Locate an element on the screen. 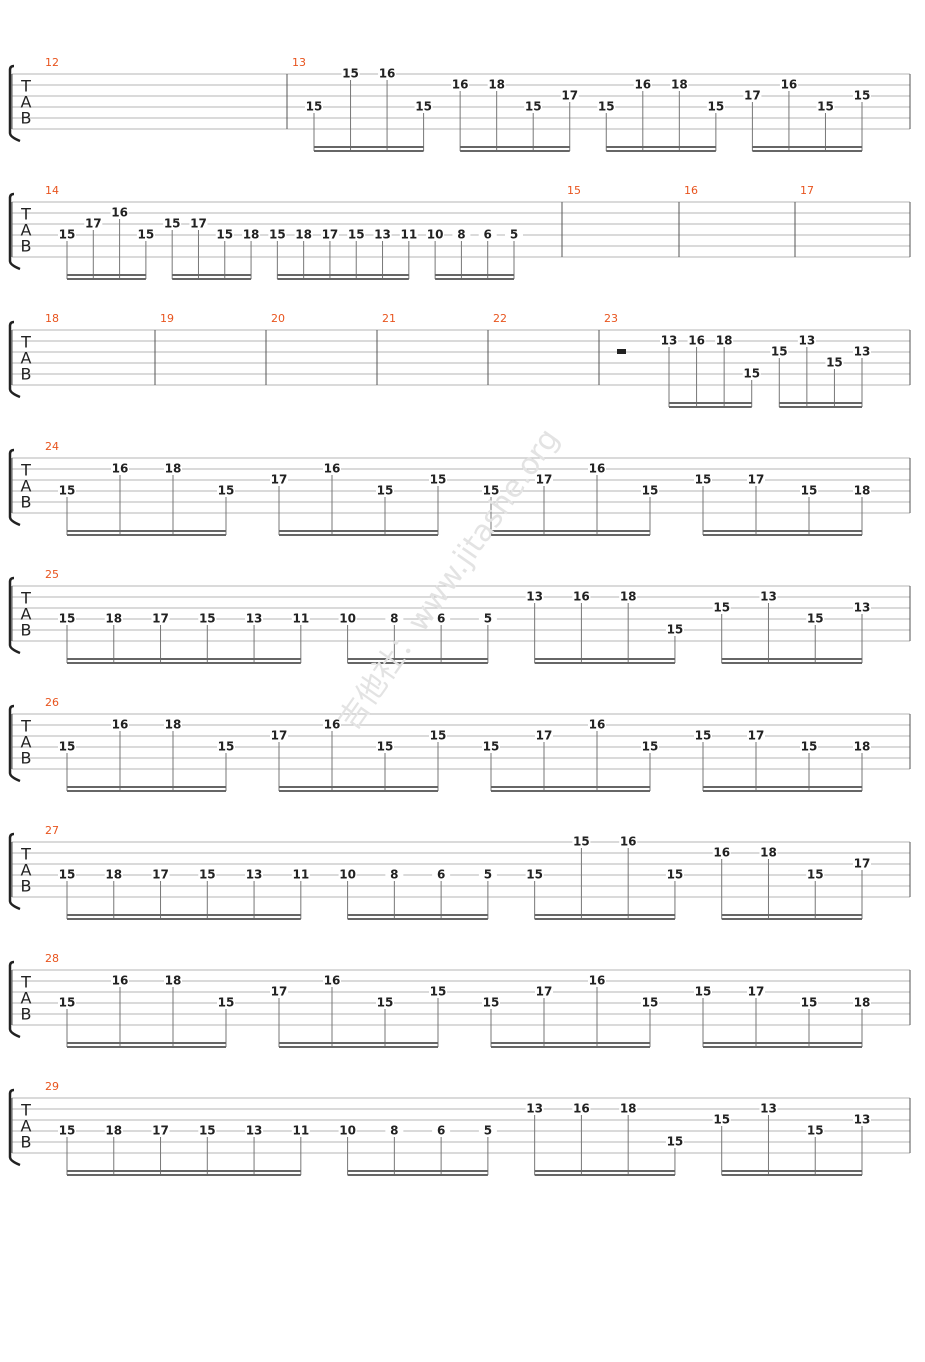 The image size is (925, 1362). fret-number: 10 is located at coordinates (347, 875).